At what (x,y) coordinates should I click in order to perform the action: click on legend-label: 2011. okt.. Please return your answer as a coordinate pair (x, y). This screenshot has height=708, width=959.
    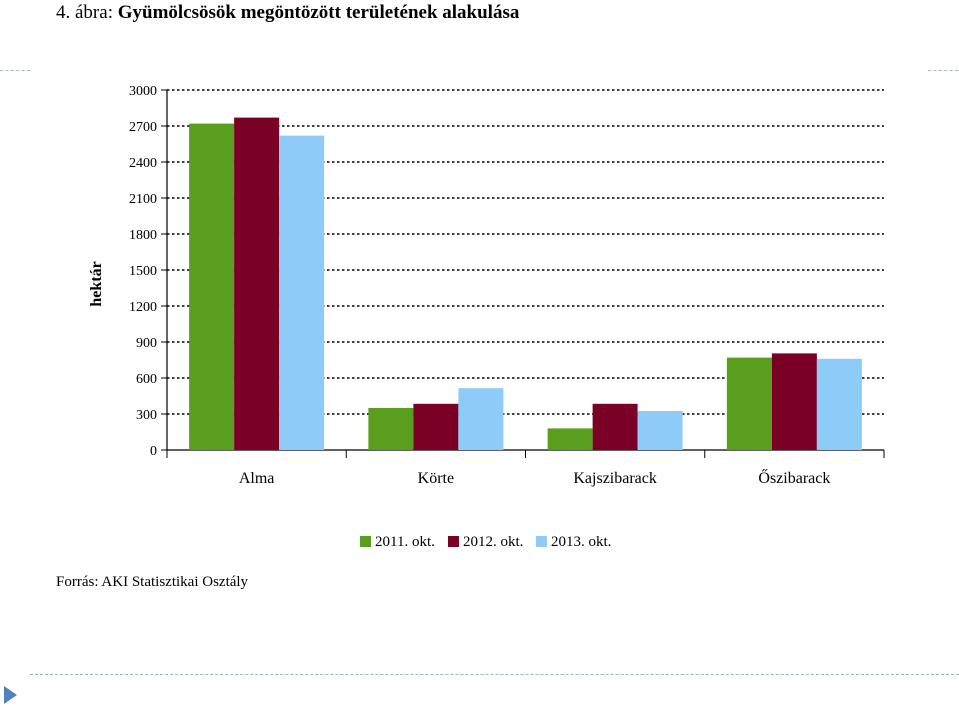
    Looking at the image, I should click on (405, 542).